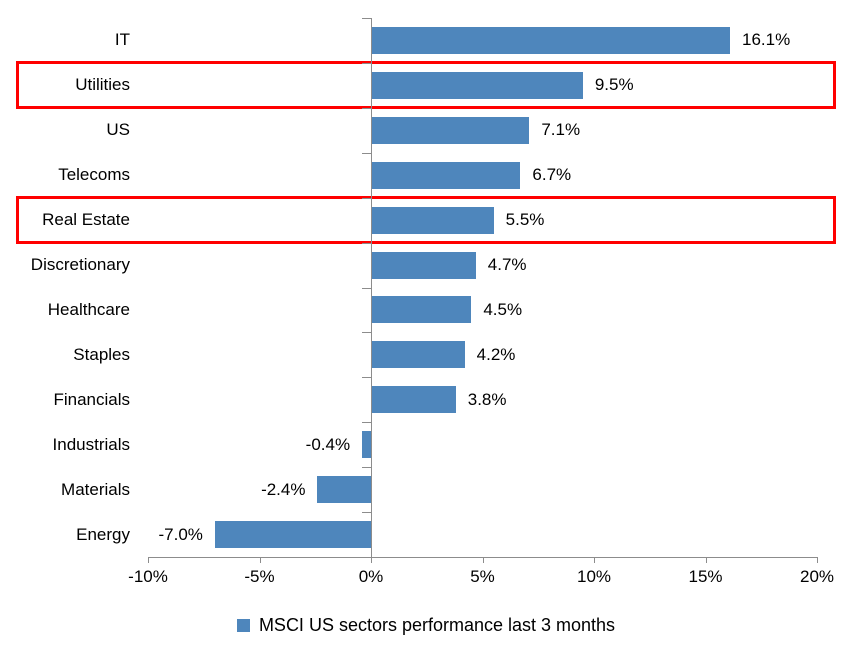 Image resolution: width=852 pixels, height=651 pixels. I want to click on category-label: Energy, so click(103, 534).